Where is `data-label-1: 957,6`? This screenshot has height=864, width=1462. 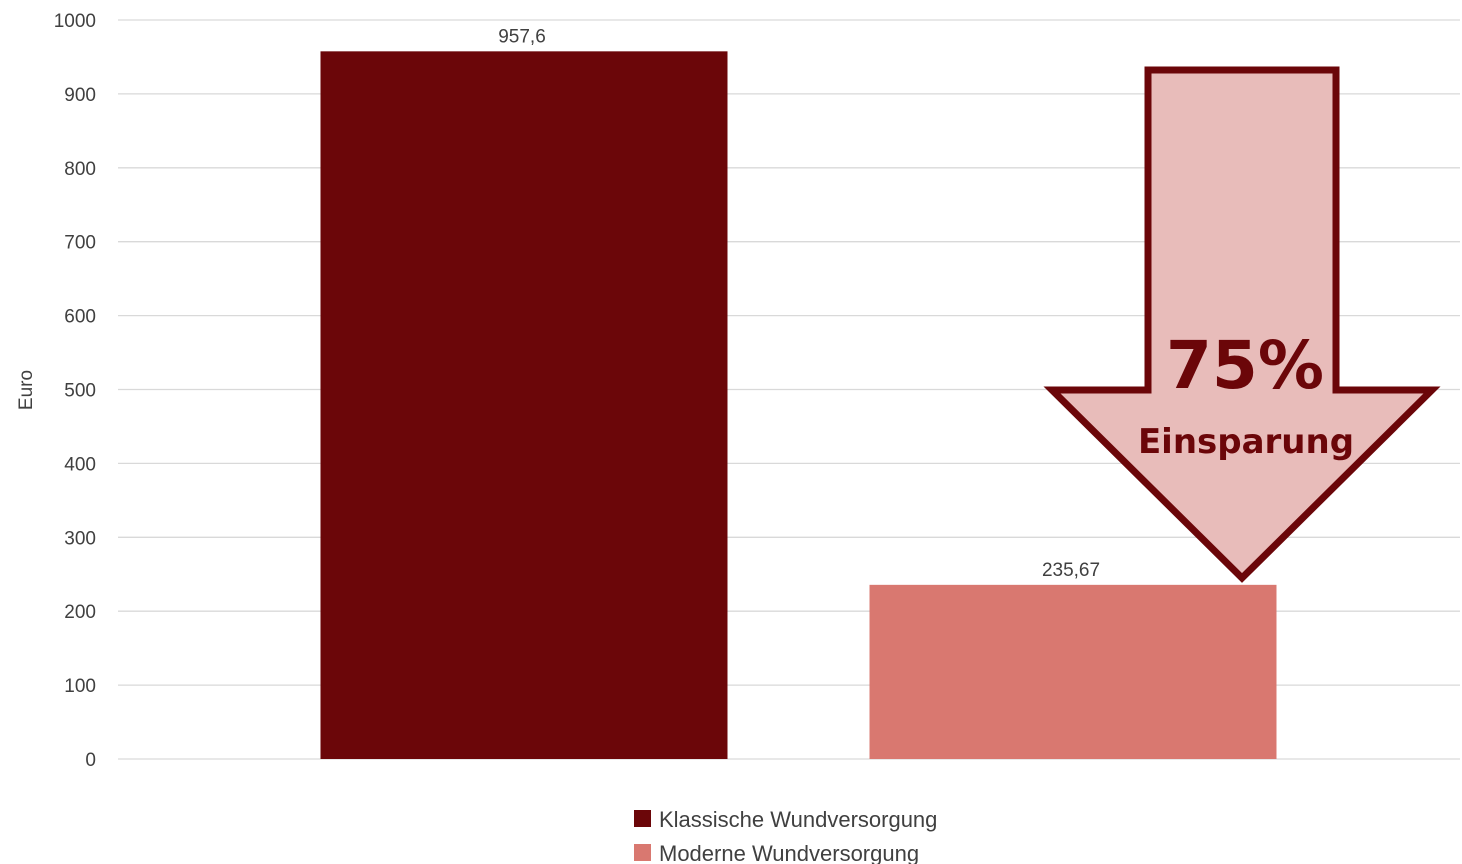 data-label-1: 957,6 is located at coordinates (522, 36).